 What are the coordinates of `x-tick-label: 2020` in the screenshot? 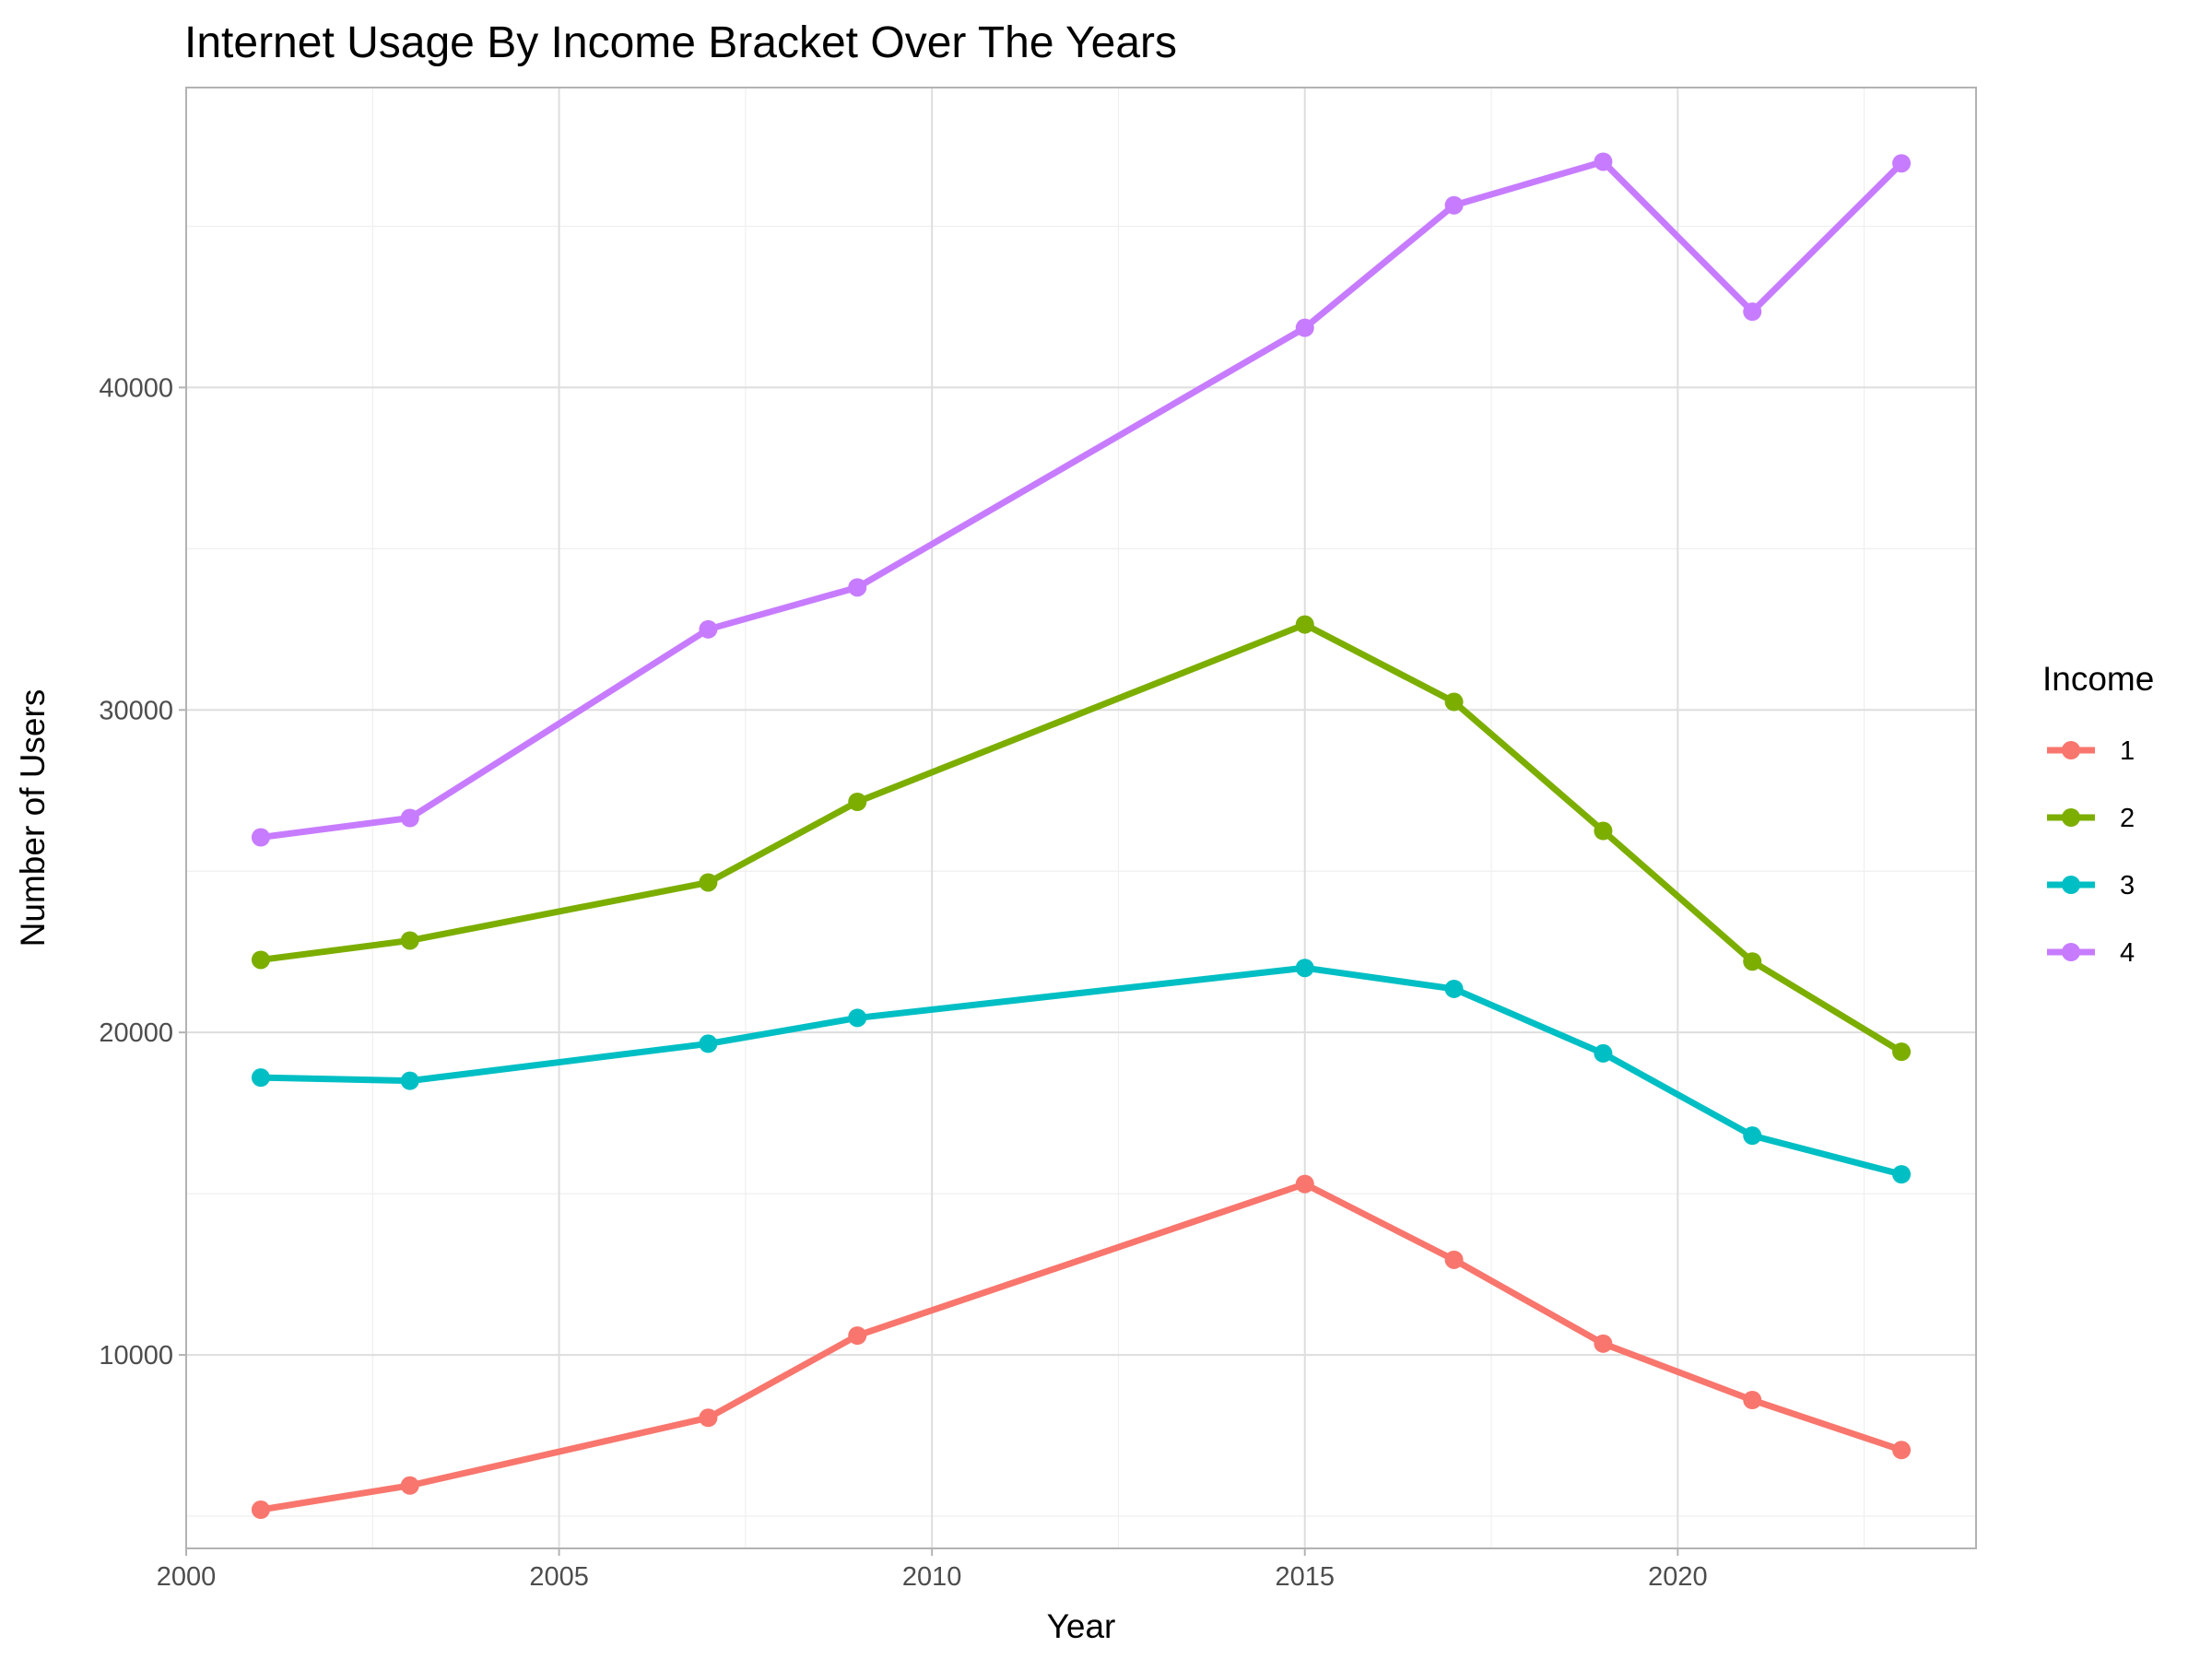 It's located at (1678, 1577).